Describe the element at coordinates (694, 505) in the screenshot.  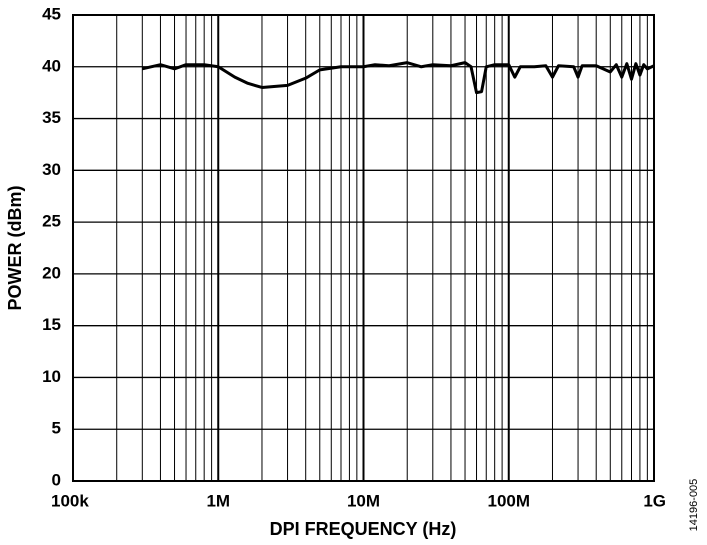
I see `figure-id: 14196-005` at that location.